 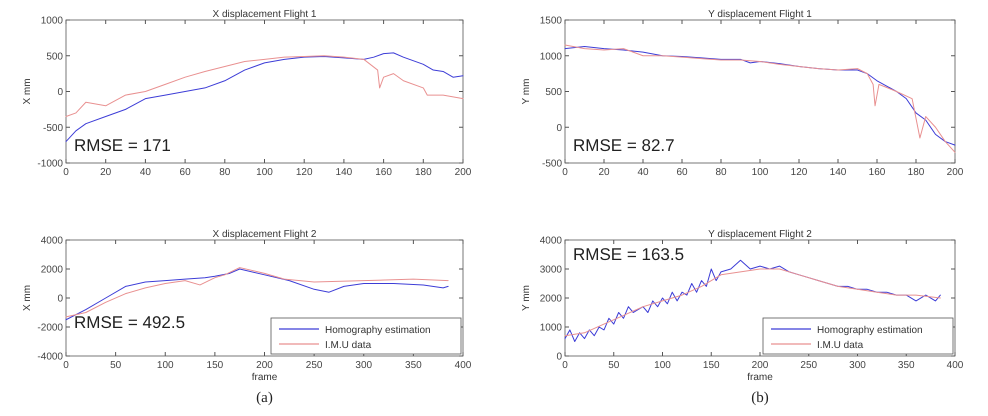 What do you see at coordinates (760, 234) in the screenshot?
I see `chart-title: Y displacement Flight 2` at bounding box center [760, 234].